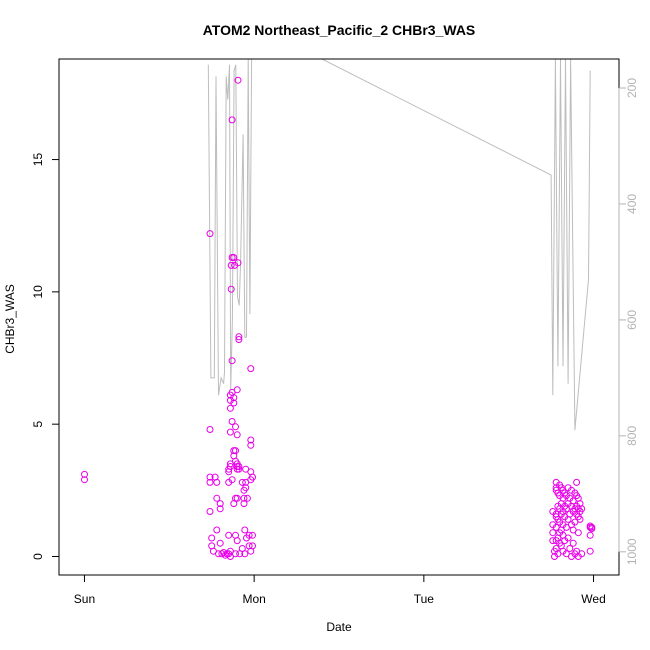 Image resolution: width=650 pixels, height=650 pixels. Describe the element at coordinates (632, 204) in the screenshot. I see `y2-tick-label: 400` at that location.